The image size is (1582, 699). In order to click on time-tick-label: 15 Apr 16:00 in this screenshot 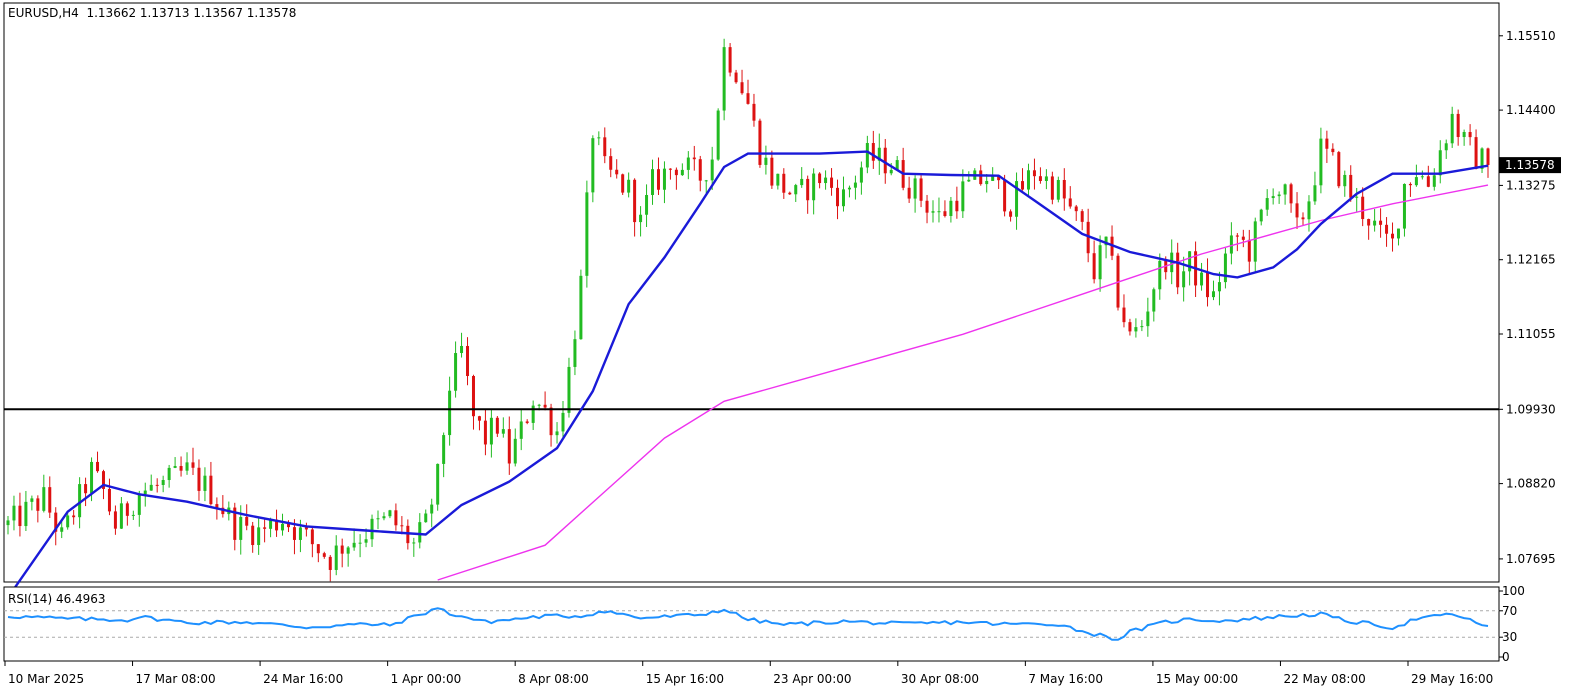, I will do `click(685, 679)`.